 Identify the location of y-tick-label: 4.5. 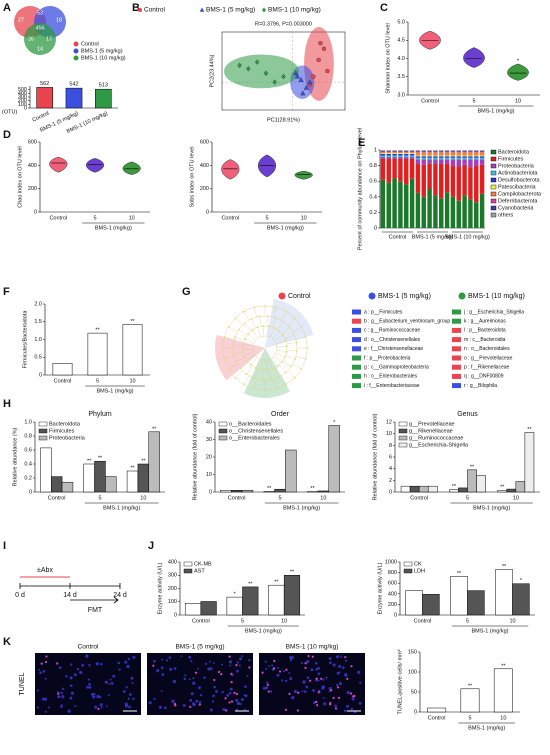
(401, 41).